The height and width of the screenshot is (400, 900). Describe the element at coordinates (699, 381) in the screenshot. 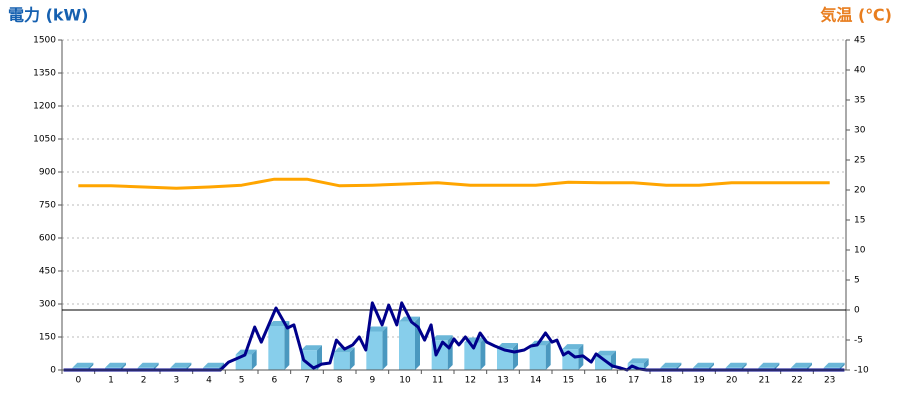

I see `x-tick-label: 19` at that location.